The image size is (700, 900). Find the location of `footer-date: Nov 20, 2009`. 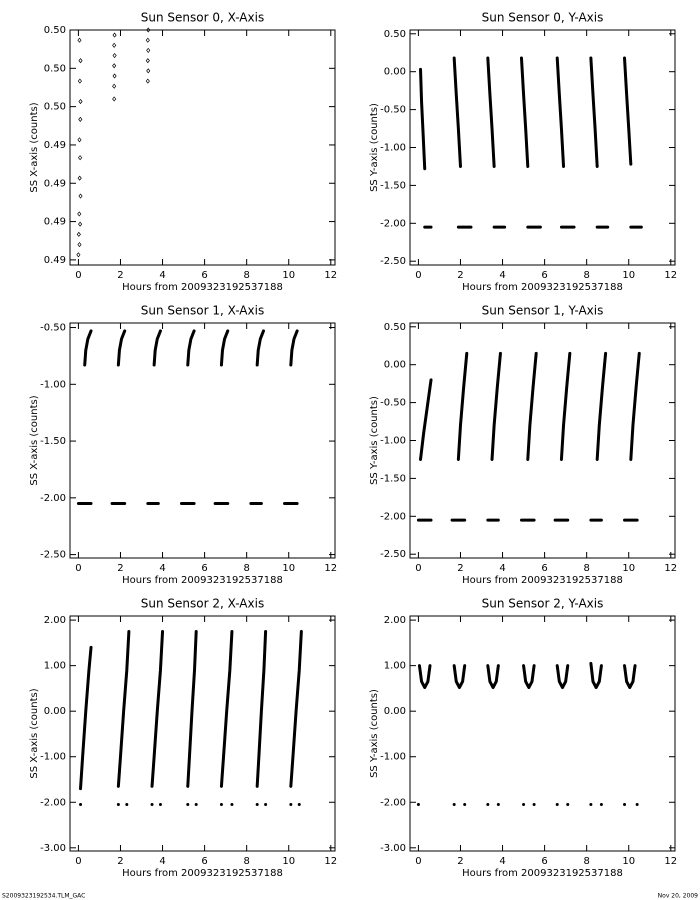

footer-date: Nov 20, 2009 is located at coordinates (678, 896).